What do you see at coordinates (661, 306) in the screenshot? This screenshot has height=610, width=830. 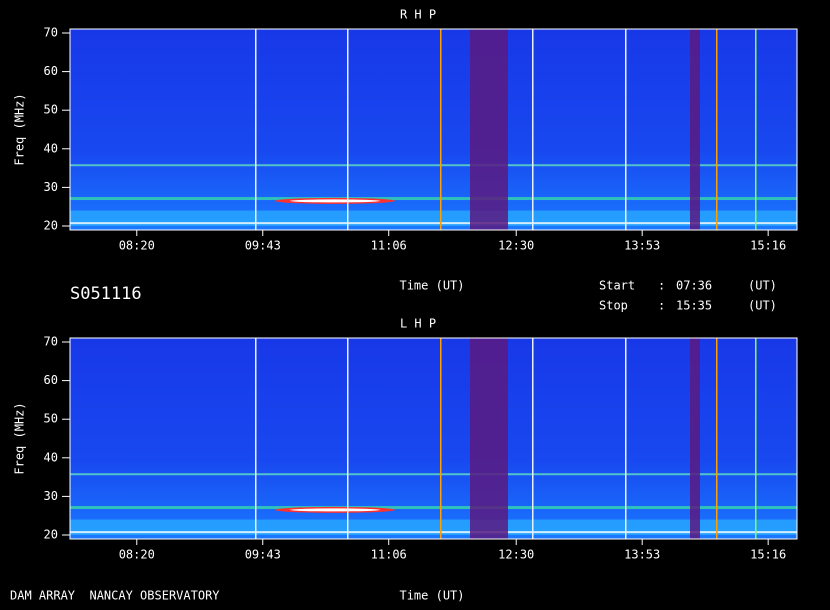 I see `stop-sep: :` at bounding box center [661, 306].